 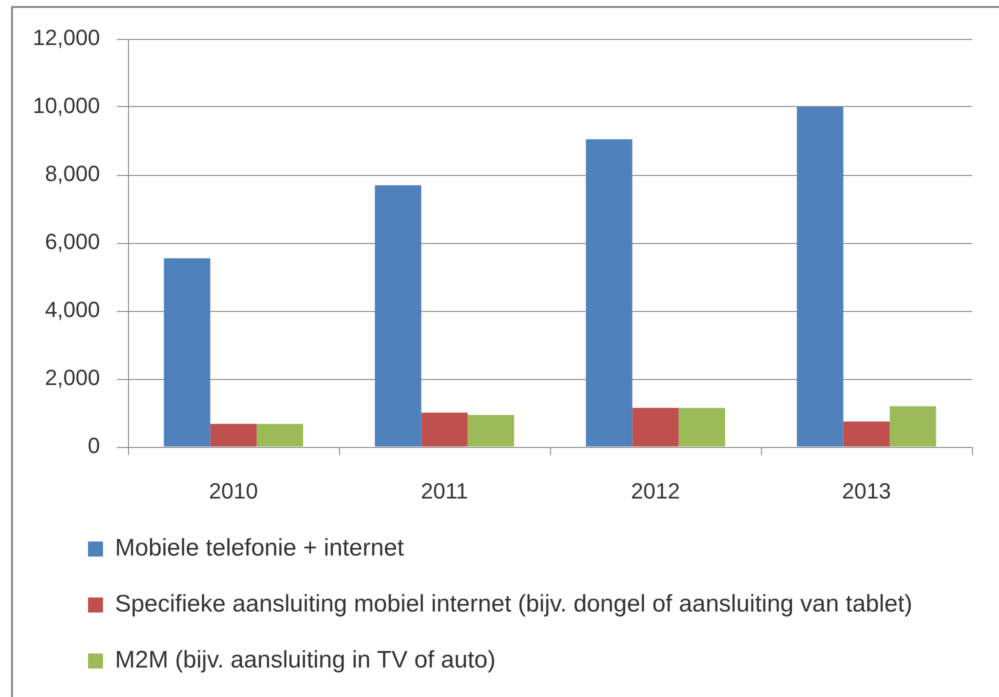 I want to click on y-tick-label: 2,000, so click(x=72, y=377).